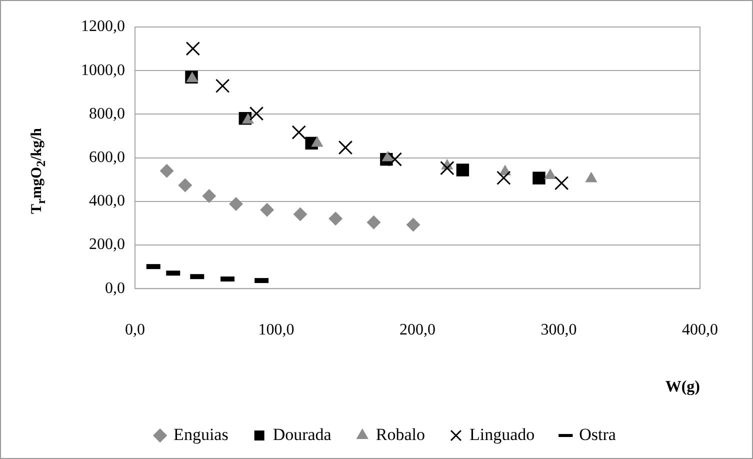 The width and height of the screenshot is (753, 459). I want to click on legend-label: Enguias, so click(201, 434).